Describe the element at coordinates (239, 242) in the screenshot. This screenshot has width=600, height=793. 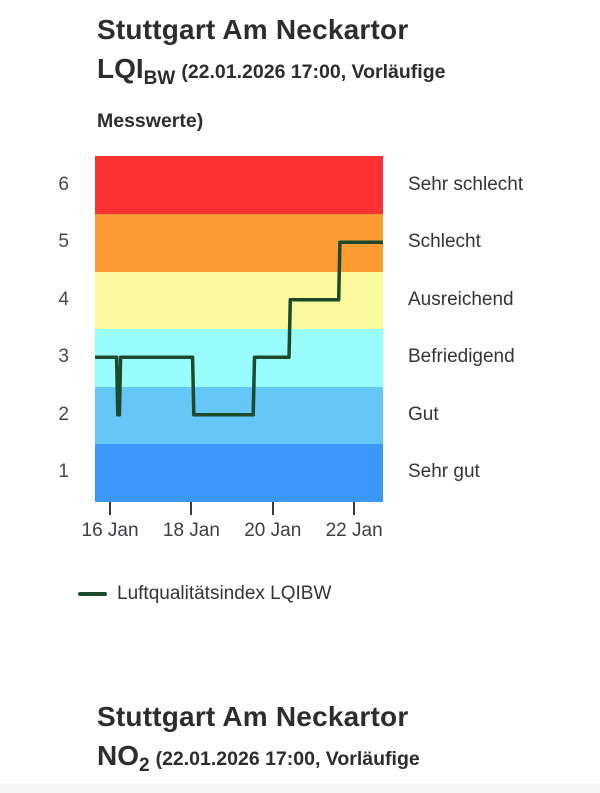
I see `band-schlecht` at that location.